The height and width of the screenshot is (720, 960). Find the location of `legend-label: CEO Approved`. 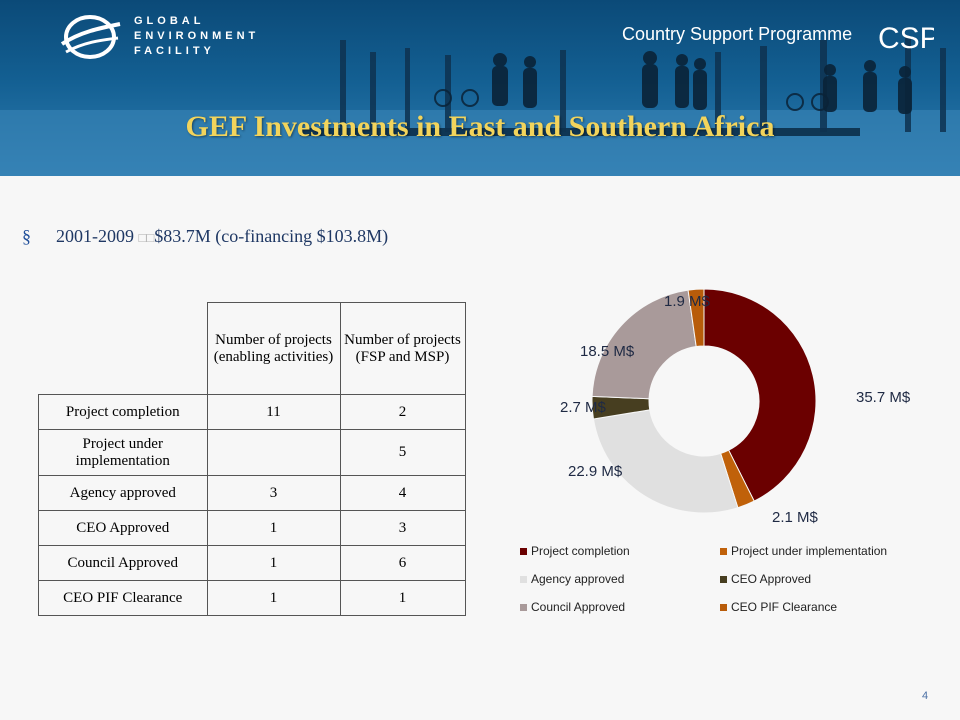

legend-label: CEO Approved is located at coordinates (771, 579).